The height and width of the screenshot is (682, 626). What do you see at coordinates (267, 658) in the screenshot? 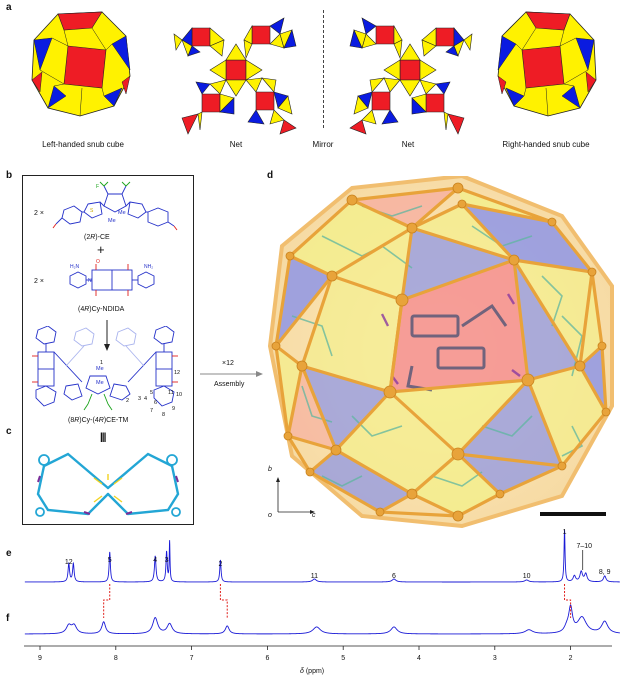
I see `tick-label-6: 6` at bounding box center [267, 658].